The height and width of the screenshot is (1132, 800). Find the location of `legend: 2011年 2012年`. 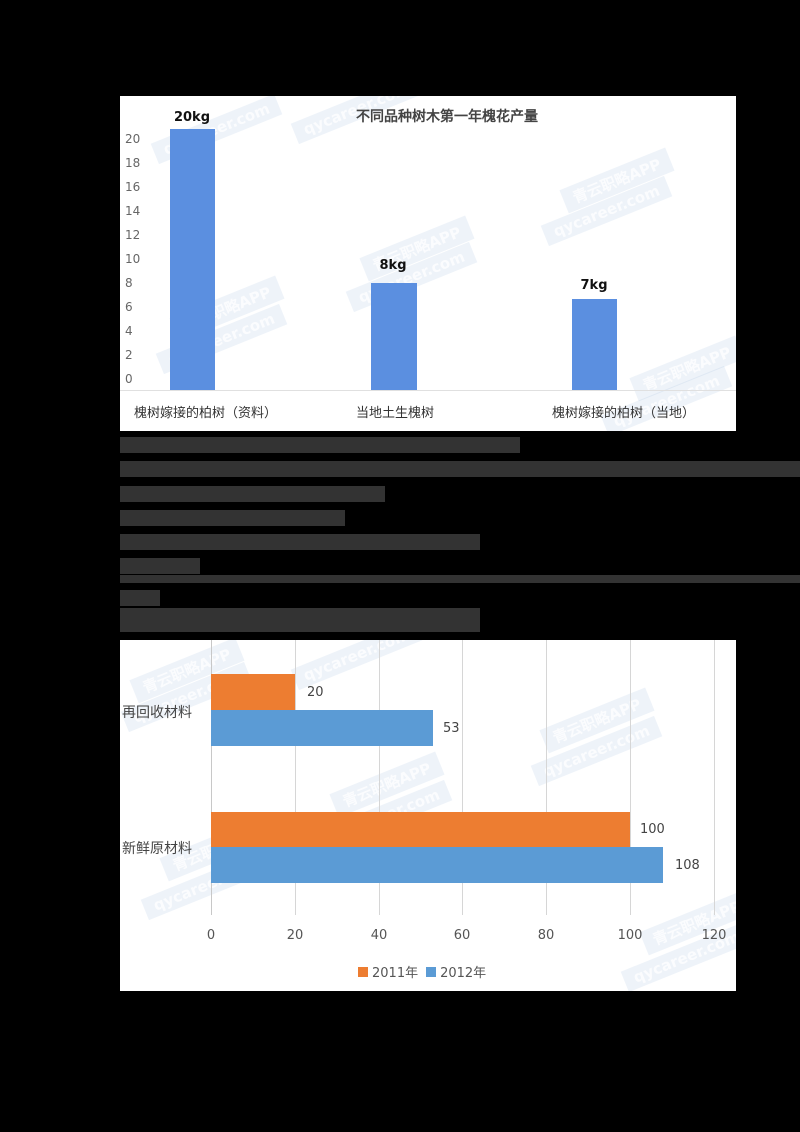

legend: 2011年 2012年 is located at coordinates (422, 971).